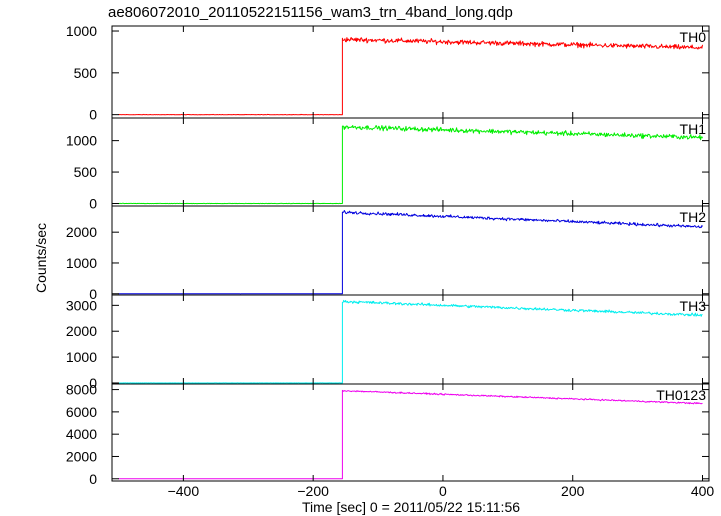 The height and width of the screenshot is (516, 721). Describe the element at coordinates (681, 395) in the screenshot. I see `panel-label: TH0123` at that location.